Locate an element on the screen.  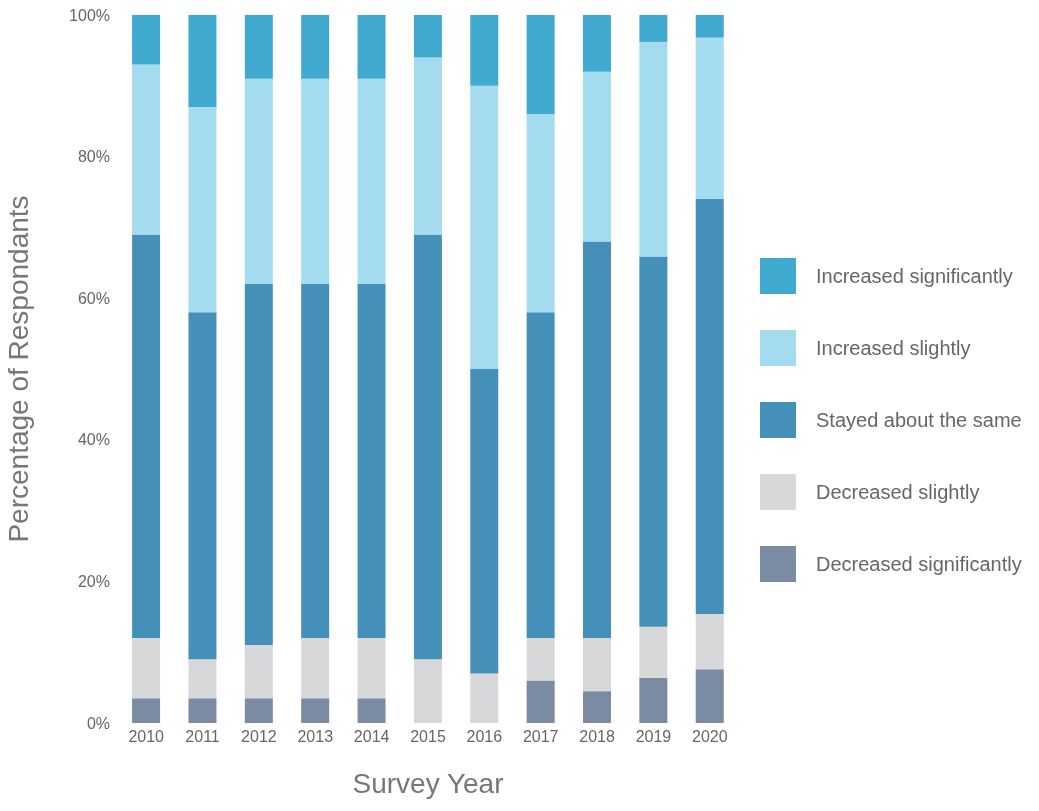
legend-label: Increased significantly is located at coordinates (914, 276).